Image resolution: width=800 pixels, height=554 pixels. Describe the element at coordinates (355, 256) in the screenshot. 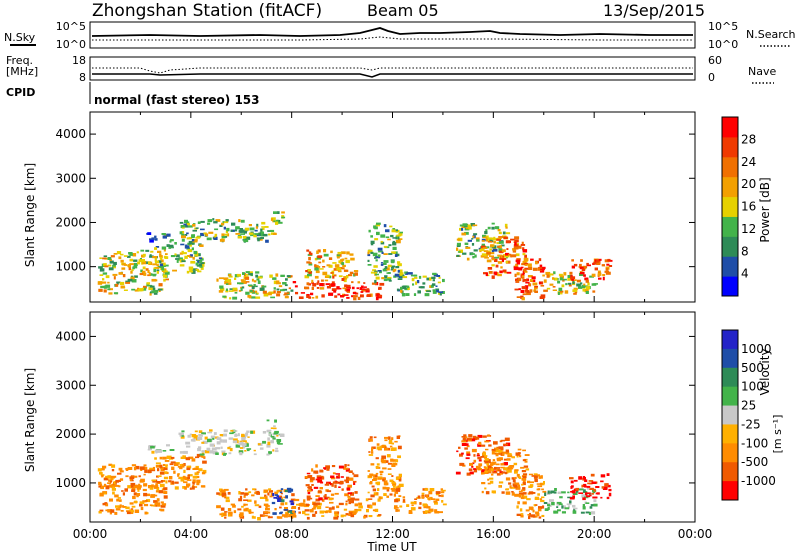

I see `power-heatmap` at that location.